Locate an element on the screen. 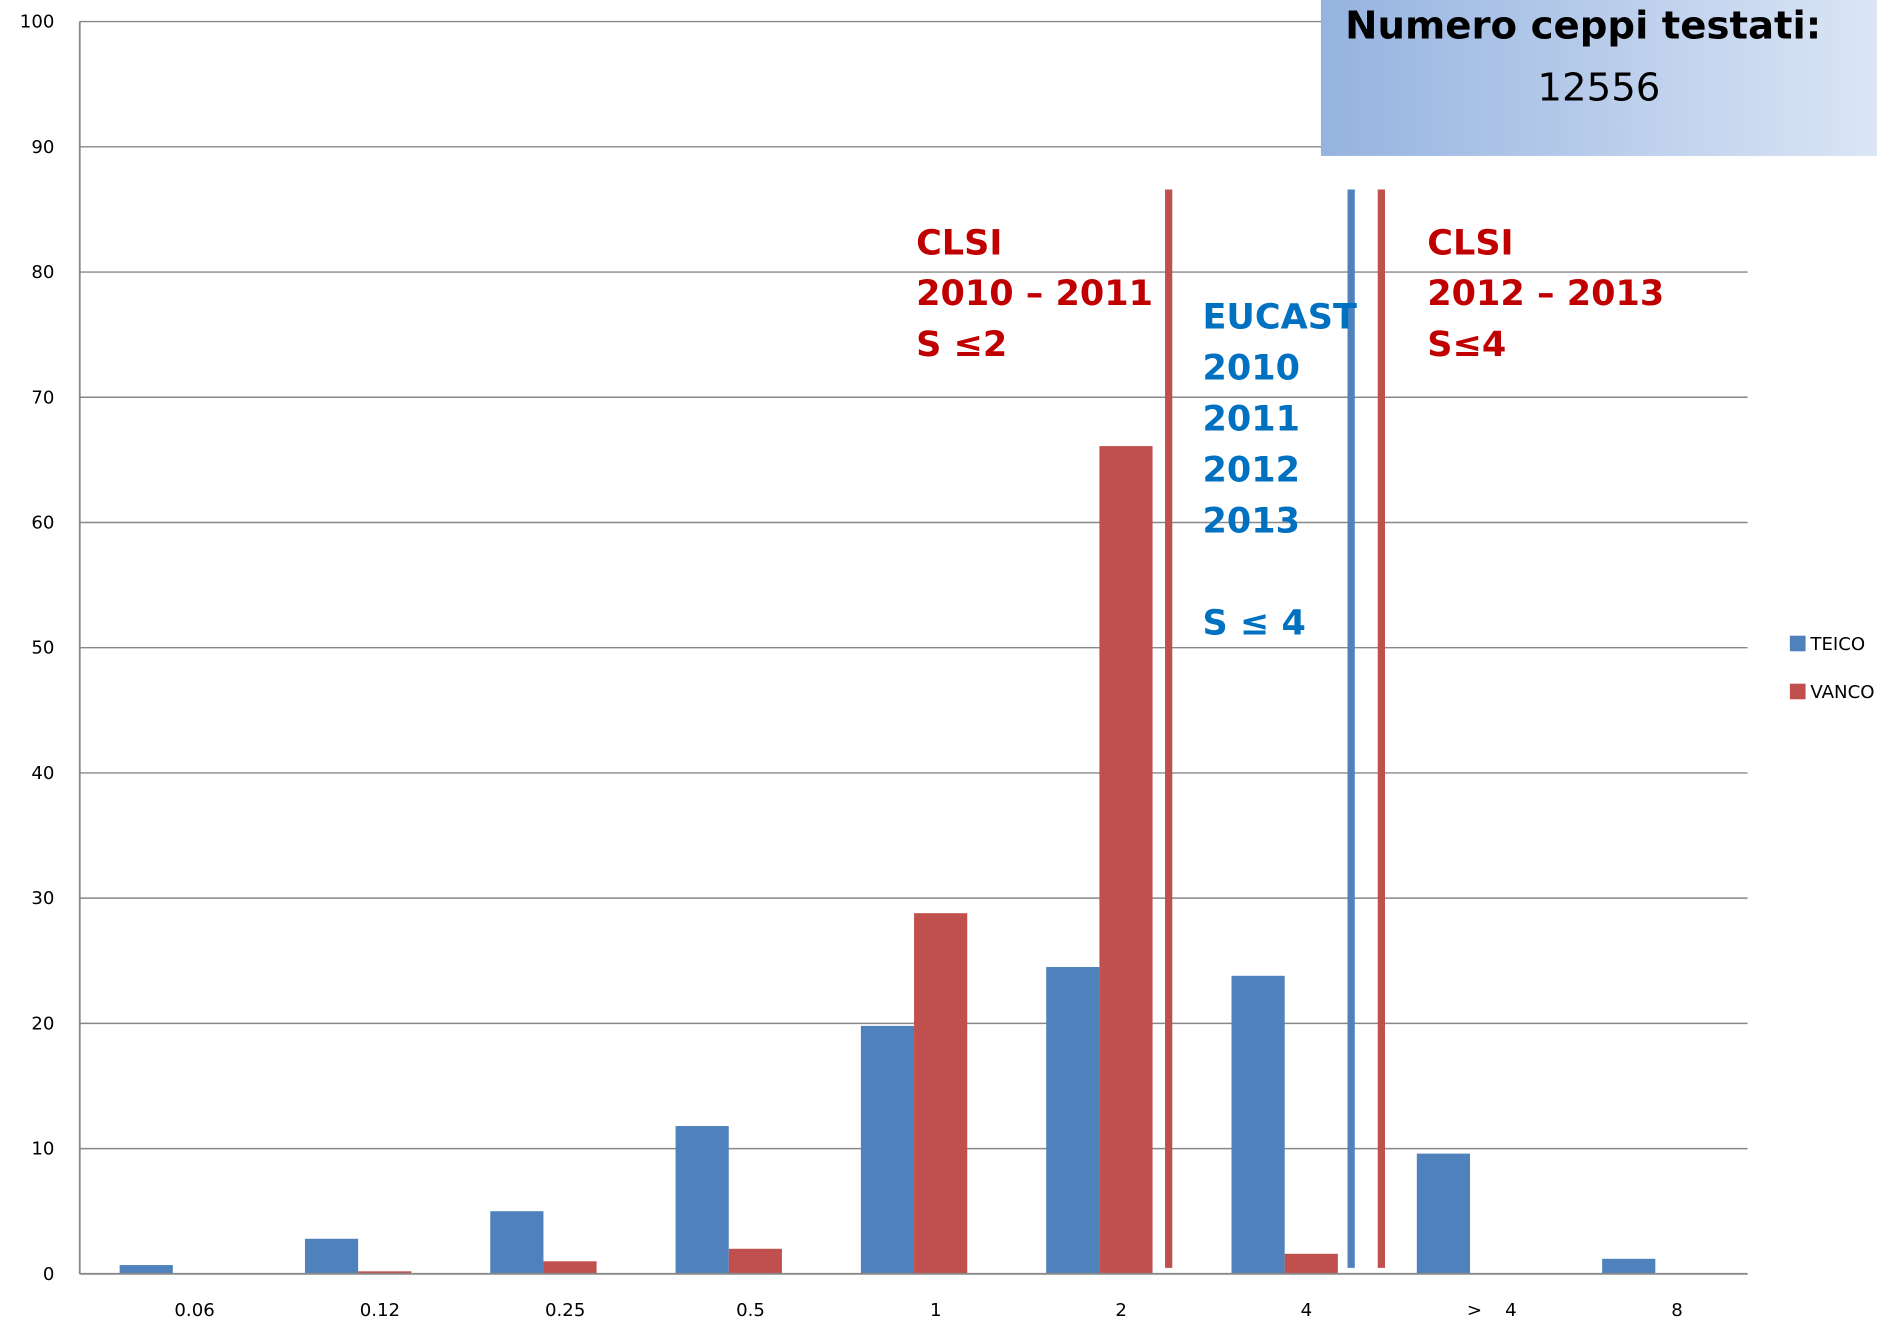 The width and height of the screenshot is (1895, 1329). annotation: S ≤ 4 is located at coordinates (1254, 624).